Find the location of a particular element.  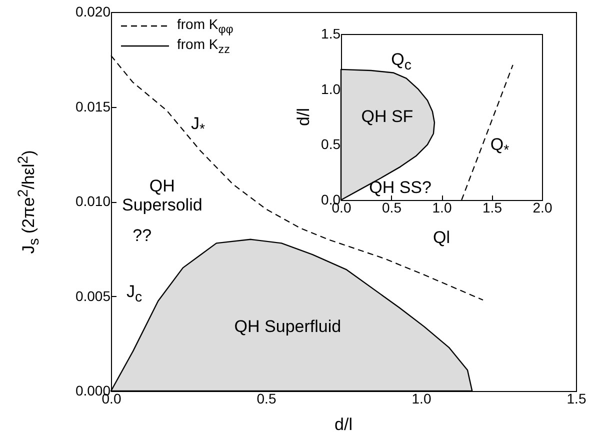

annotation: J$_{*}$ is located at coordinates (197, 126).